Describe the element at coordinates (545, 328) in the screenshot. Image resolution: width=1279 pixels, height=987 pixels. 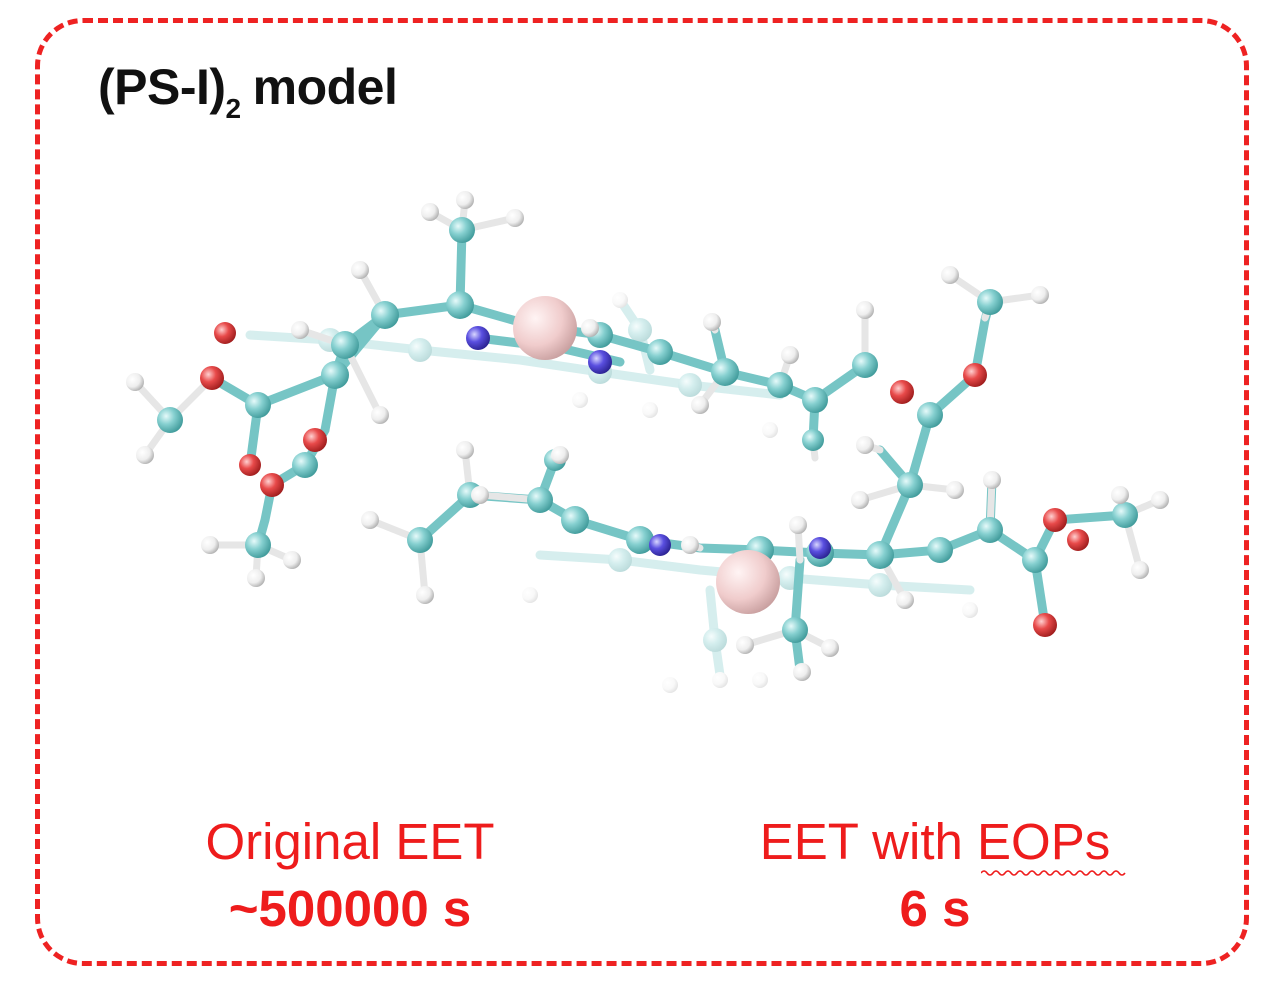
I see `upper-metal-atom` at that location.